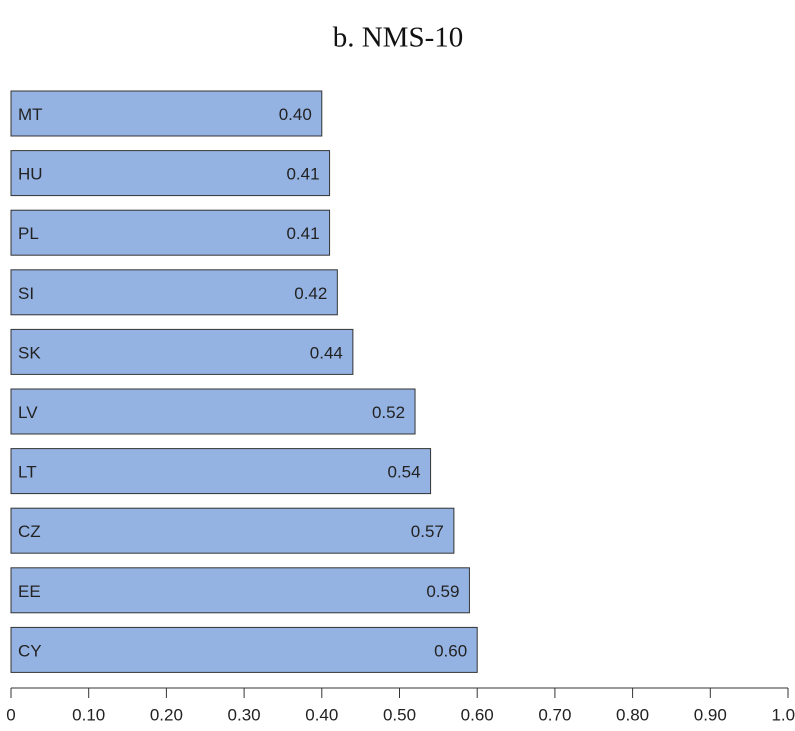 Image resolution: width=795 pixels, height=731 pixels. I want to click on value-label: 0.40, so click(295, 114).